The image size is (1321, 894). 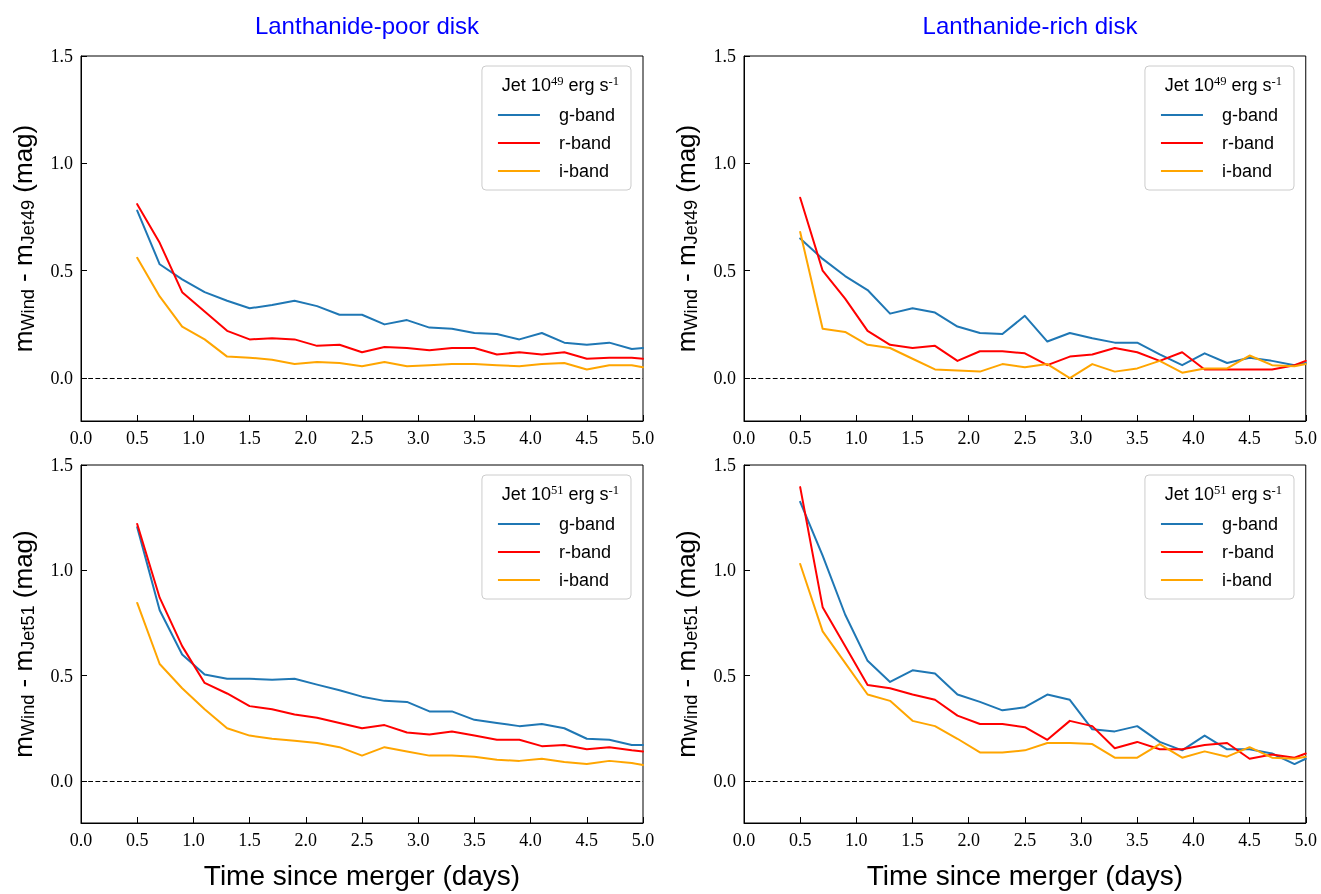 What do you see at coordinates (367, 25) in the screenshot?
I see `chart-title: Lanthanide-poor disk` at bounding box center [367, 25].